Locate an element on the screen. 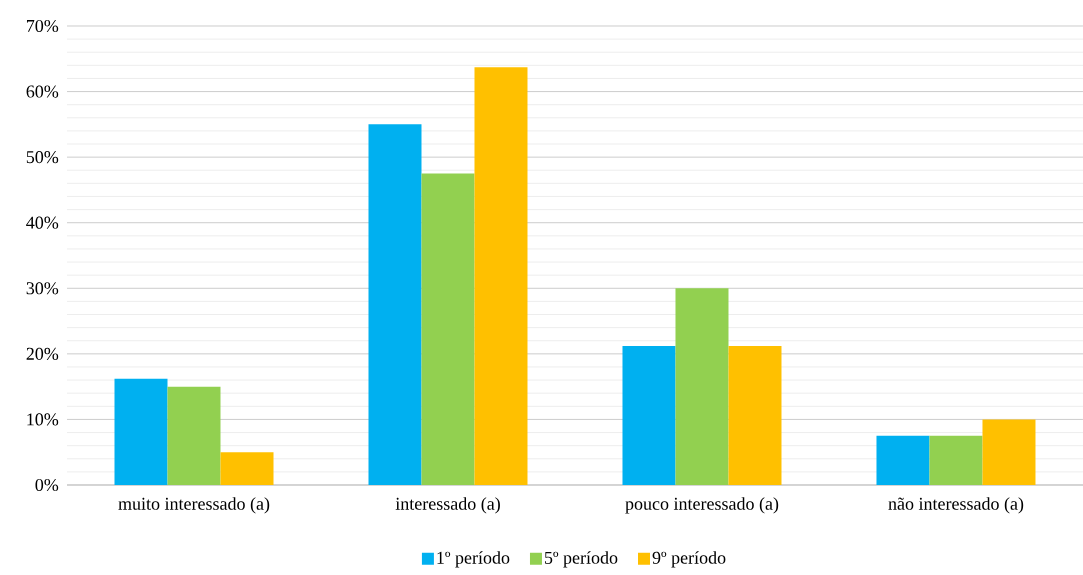  y-tick-label: 60% is located at coordinates (42, 91).